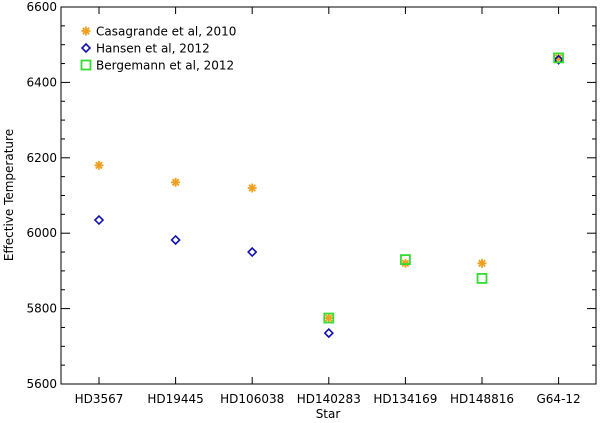 Image resolution: width=600 pixels, height=423 pixels. Describe the element at coordinates (41, 7) in the screenshot. I see `y-tick-label: 6600` at that location.